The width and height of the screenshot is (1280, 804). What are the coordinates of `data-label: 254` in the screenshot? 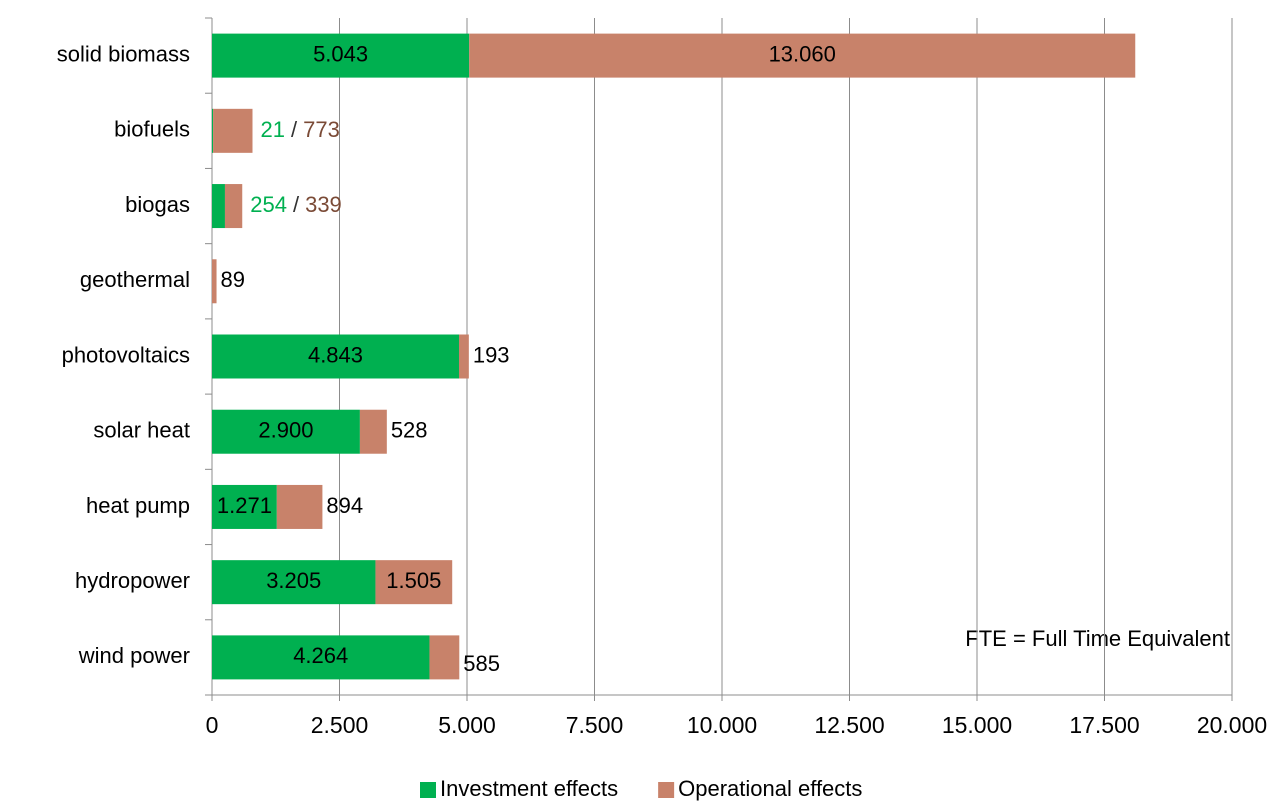 It's located at (268, 204).